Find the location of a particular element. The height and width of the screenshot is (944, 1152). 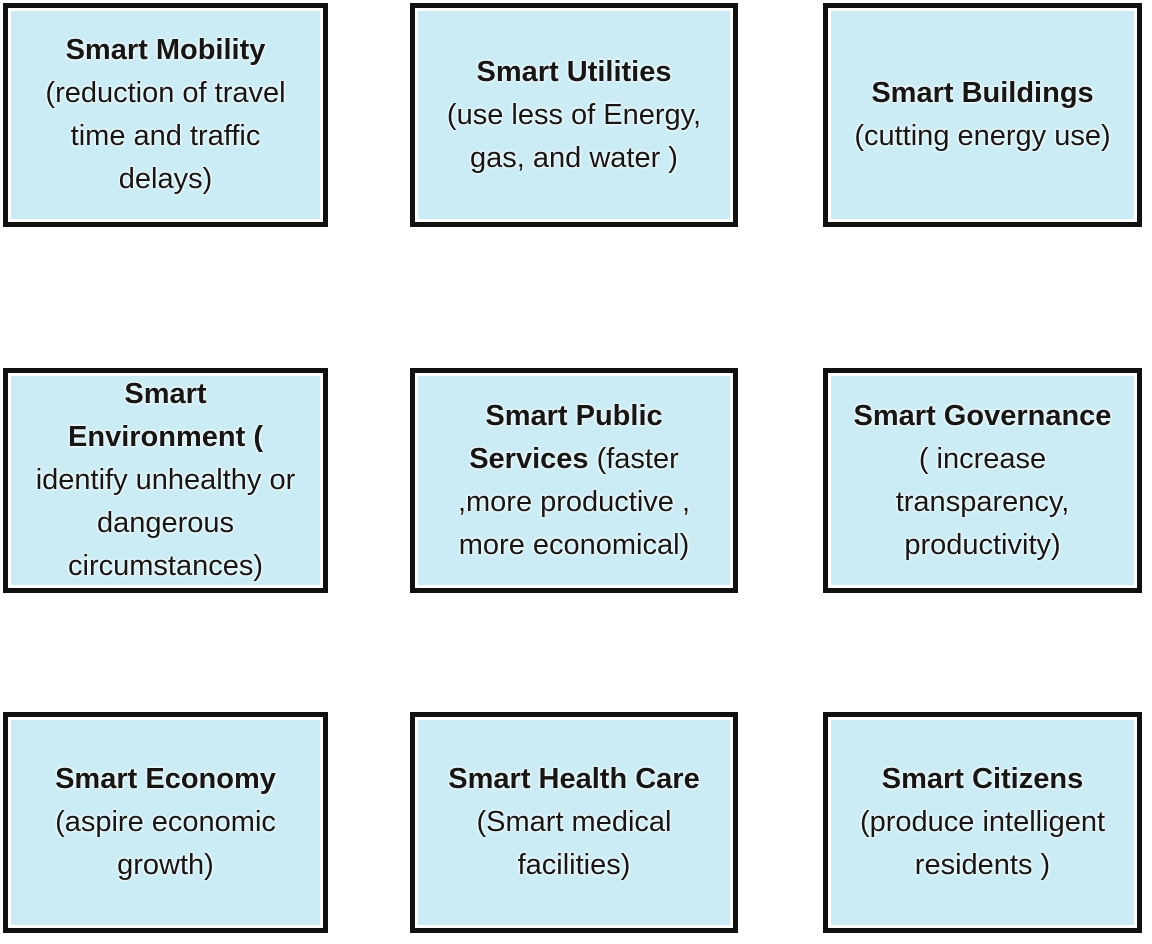

text-line: facilities) is located at coordinates (574, 865).